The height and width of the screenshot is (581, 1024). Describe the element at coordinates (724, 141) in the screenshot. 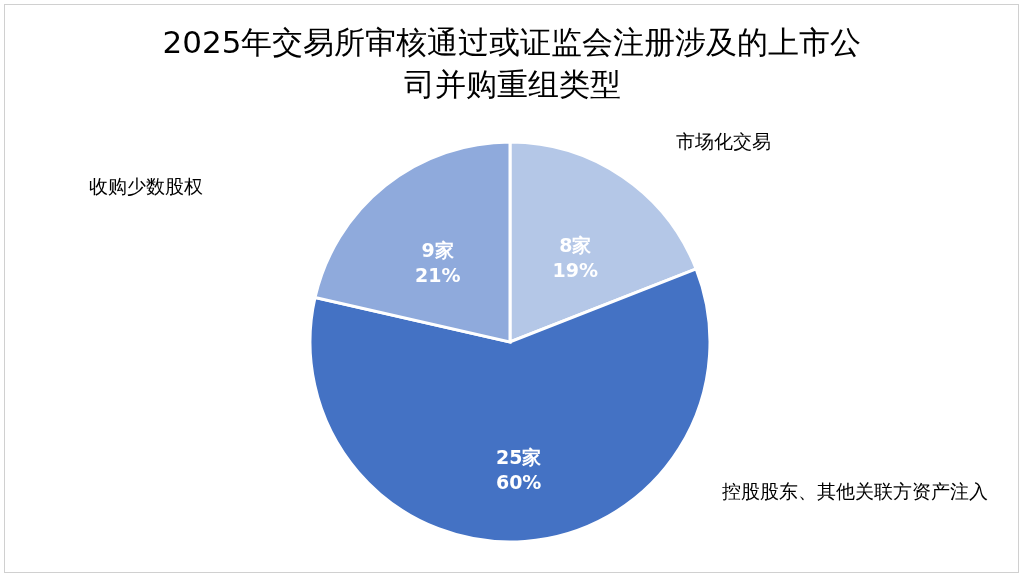

I see `slice-label: 市场化交易` at that location.